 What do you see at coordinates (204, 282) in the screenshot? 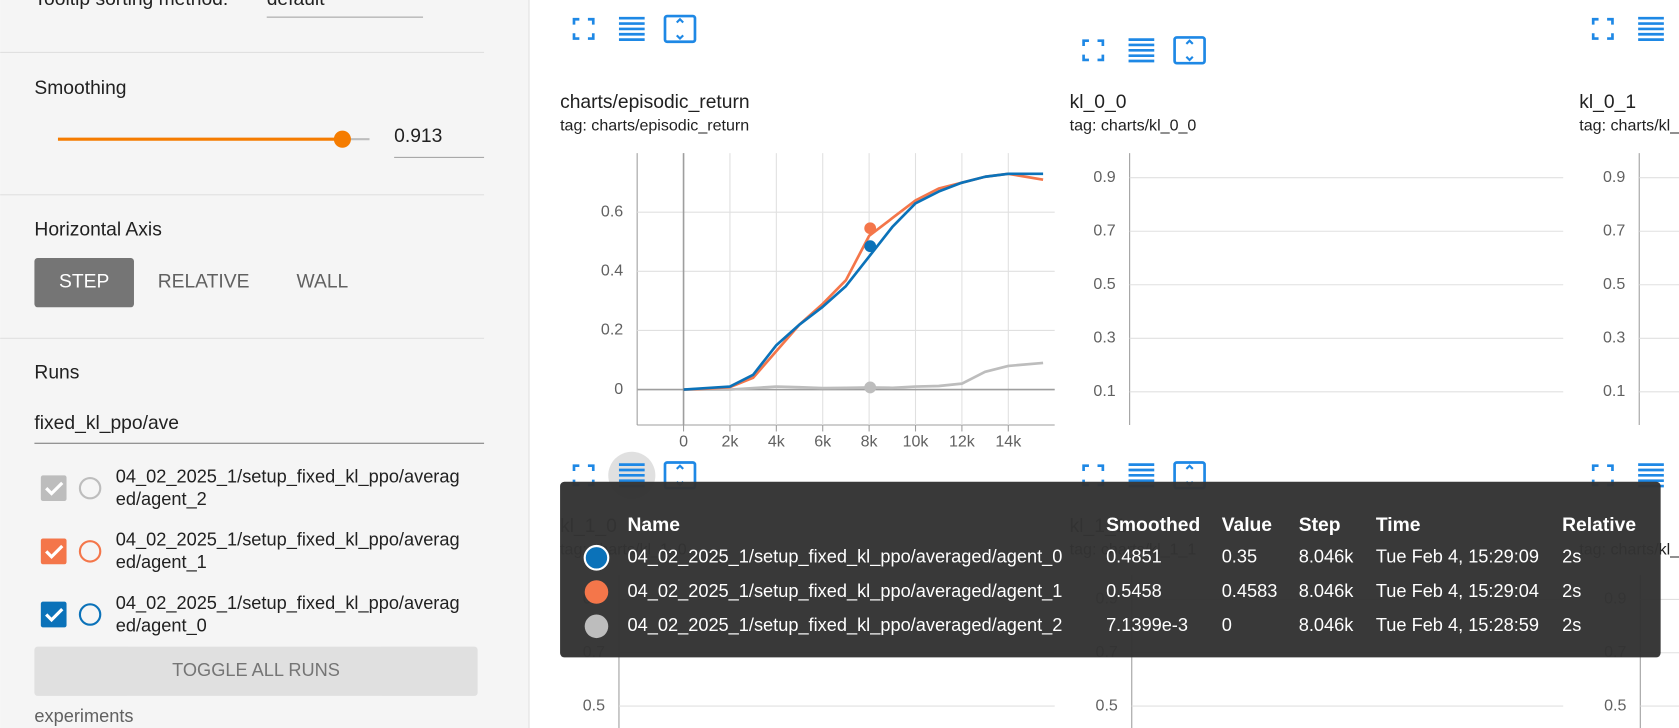
I see `axis-option: RELATIVE` at bounding box center [204, 282].